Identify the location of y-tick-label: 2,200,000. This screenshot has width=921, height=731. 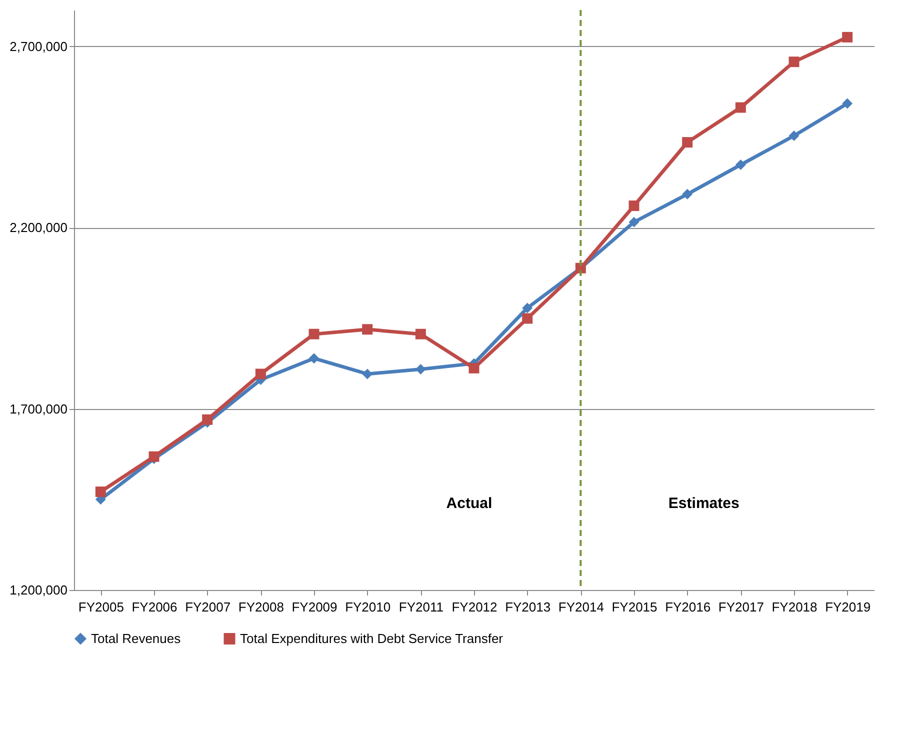
(39, 227).